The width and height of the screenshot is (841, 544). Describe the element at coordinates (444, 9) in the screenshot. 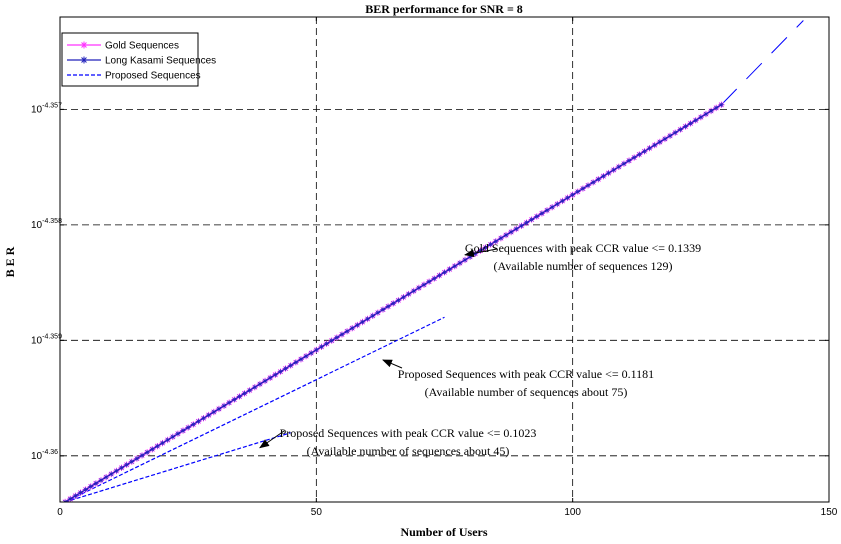

I see `chart-title: BER performance for SNR = 8` at that location.